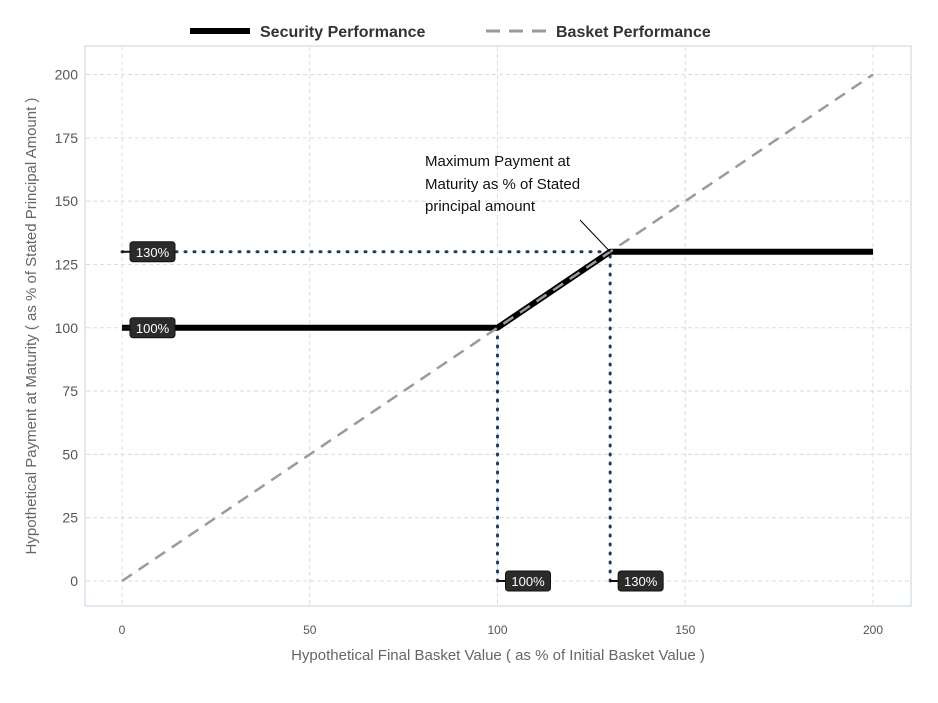  Describe the element at coordinates (595, 236) in the screenshot. I see `annotation-pointer` at that location.